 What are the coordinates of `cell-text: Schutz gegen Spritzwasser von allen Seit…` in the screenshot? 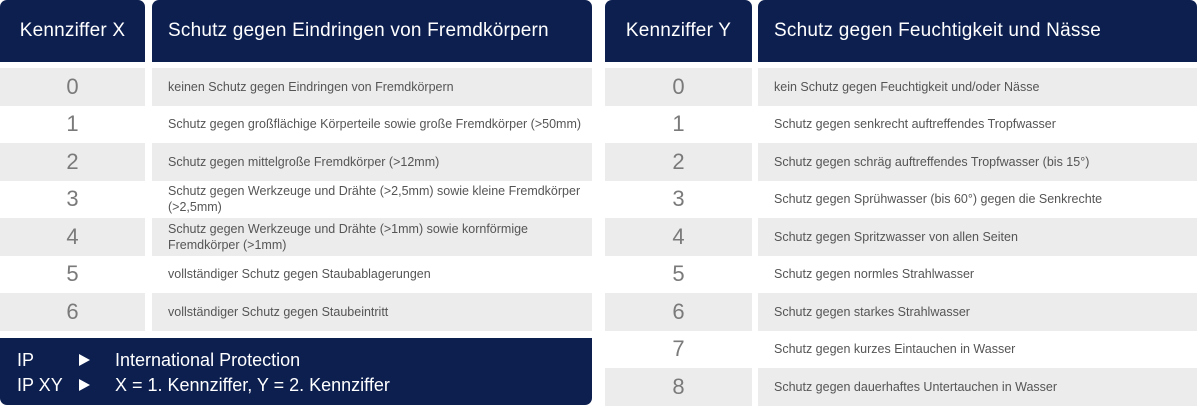 It's located at (896, 236).